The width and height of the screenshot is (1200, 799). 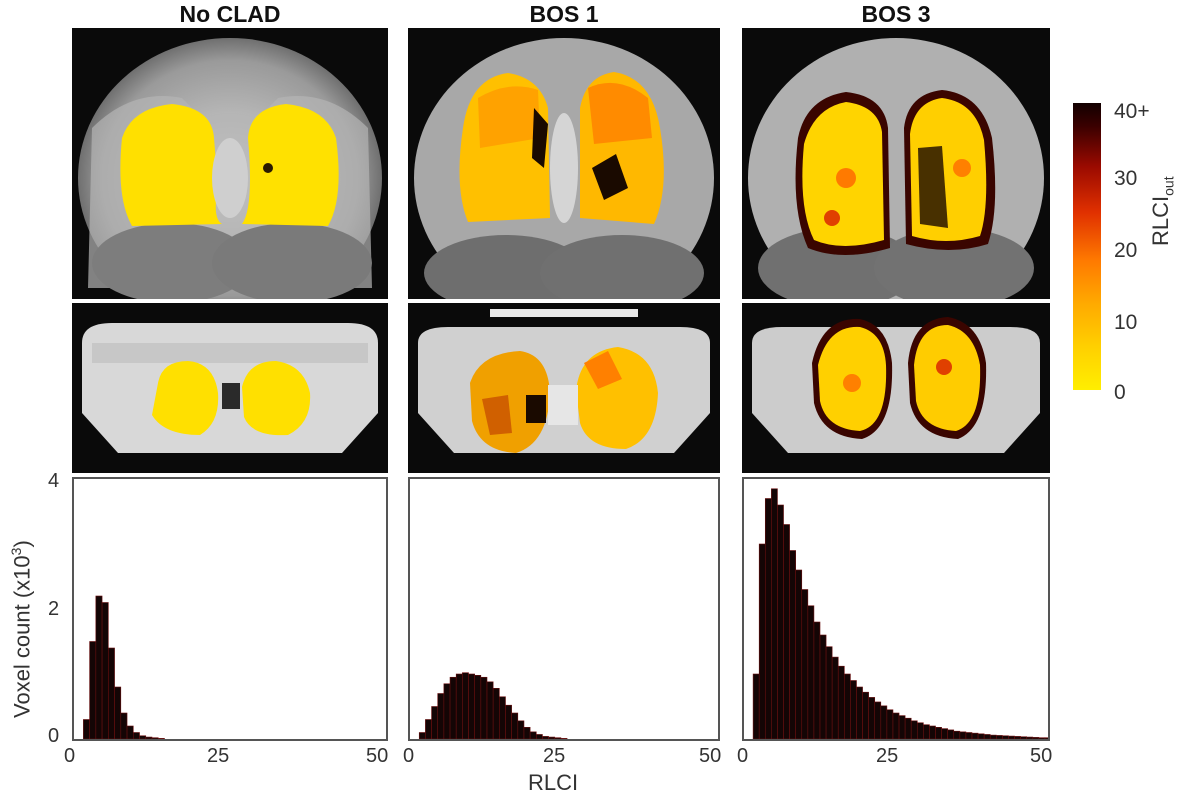 What do you see at coordinates (896, 388) in the screenshot?
I see `axial-mri-bos3` at bounding box center [896, 388].